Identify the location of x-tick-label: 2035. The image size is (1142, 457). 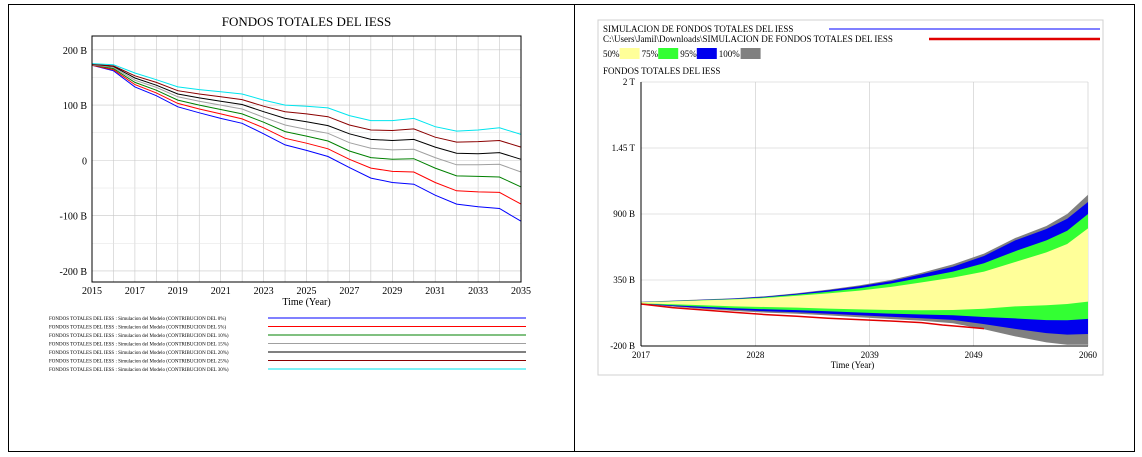
(521, 291).